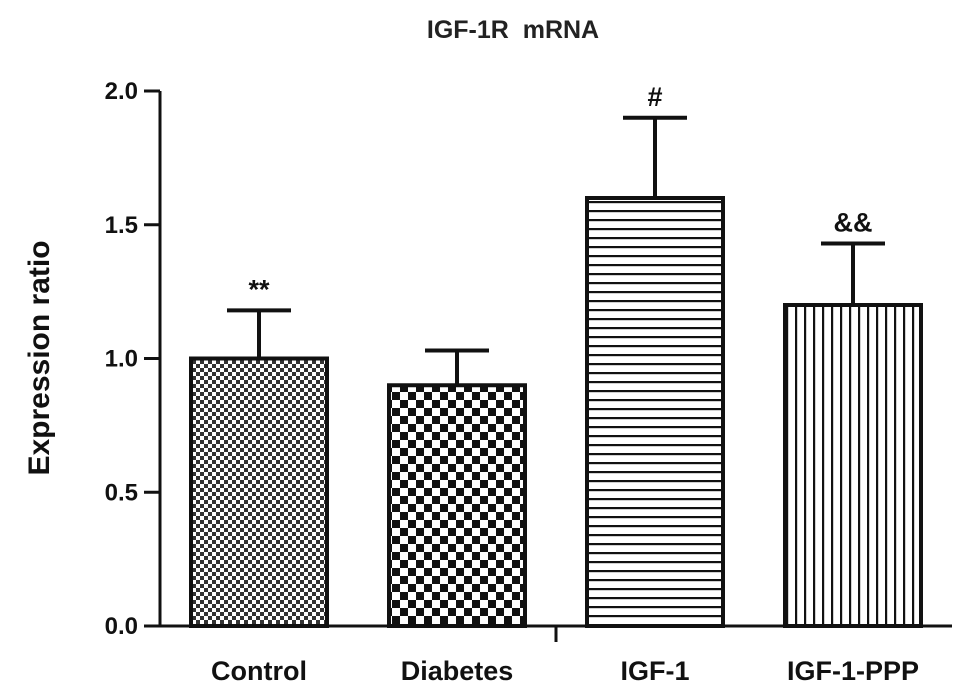  Describe the element at coordinates (853, 671) in the screenshot. I see `x-tick-label: IGF-1-PPP` at that location.